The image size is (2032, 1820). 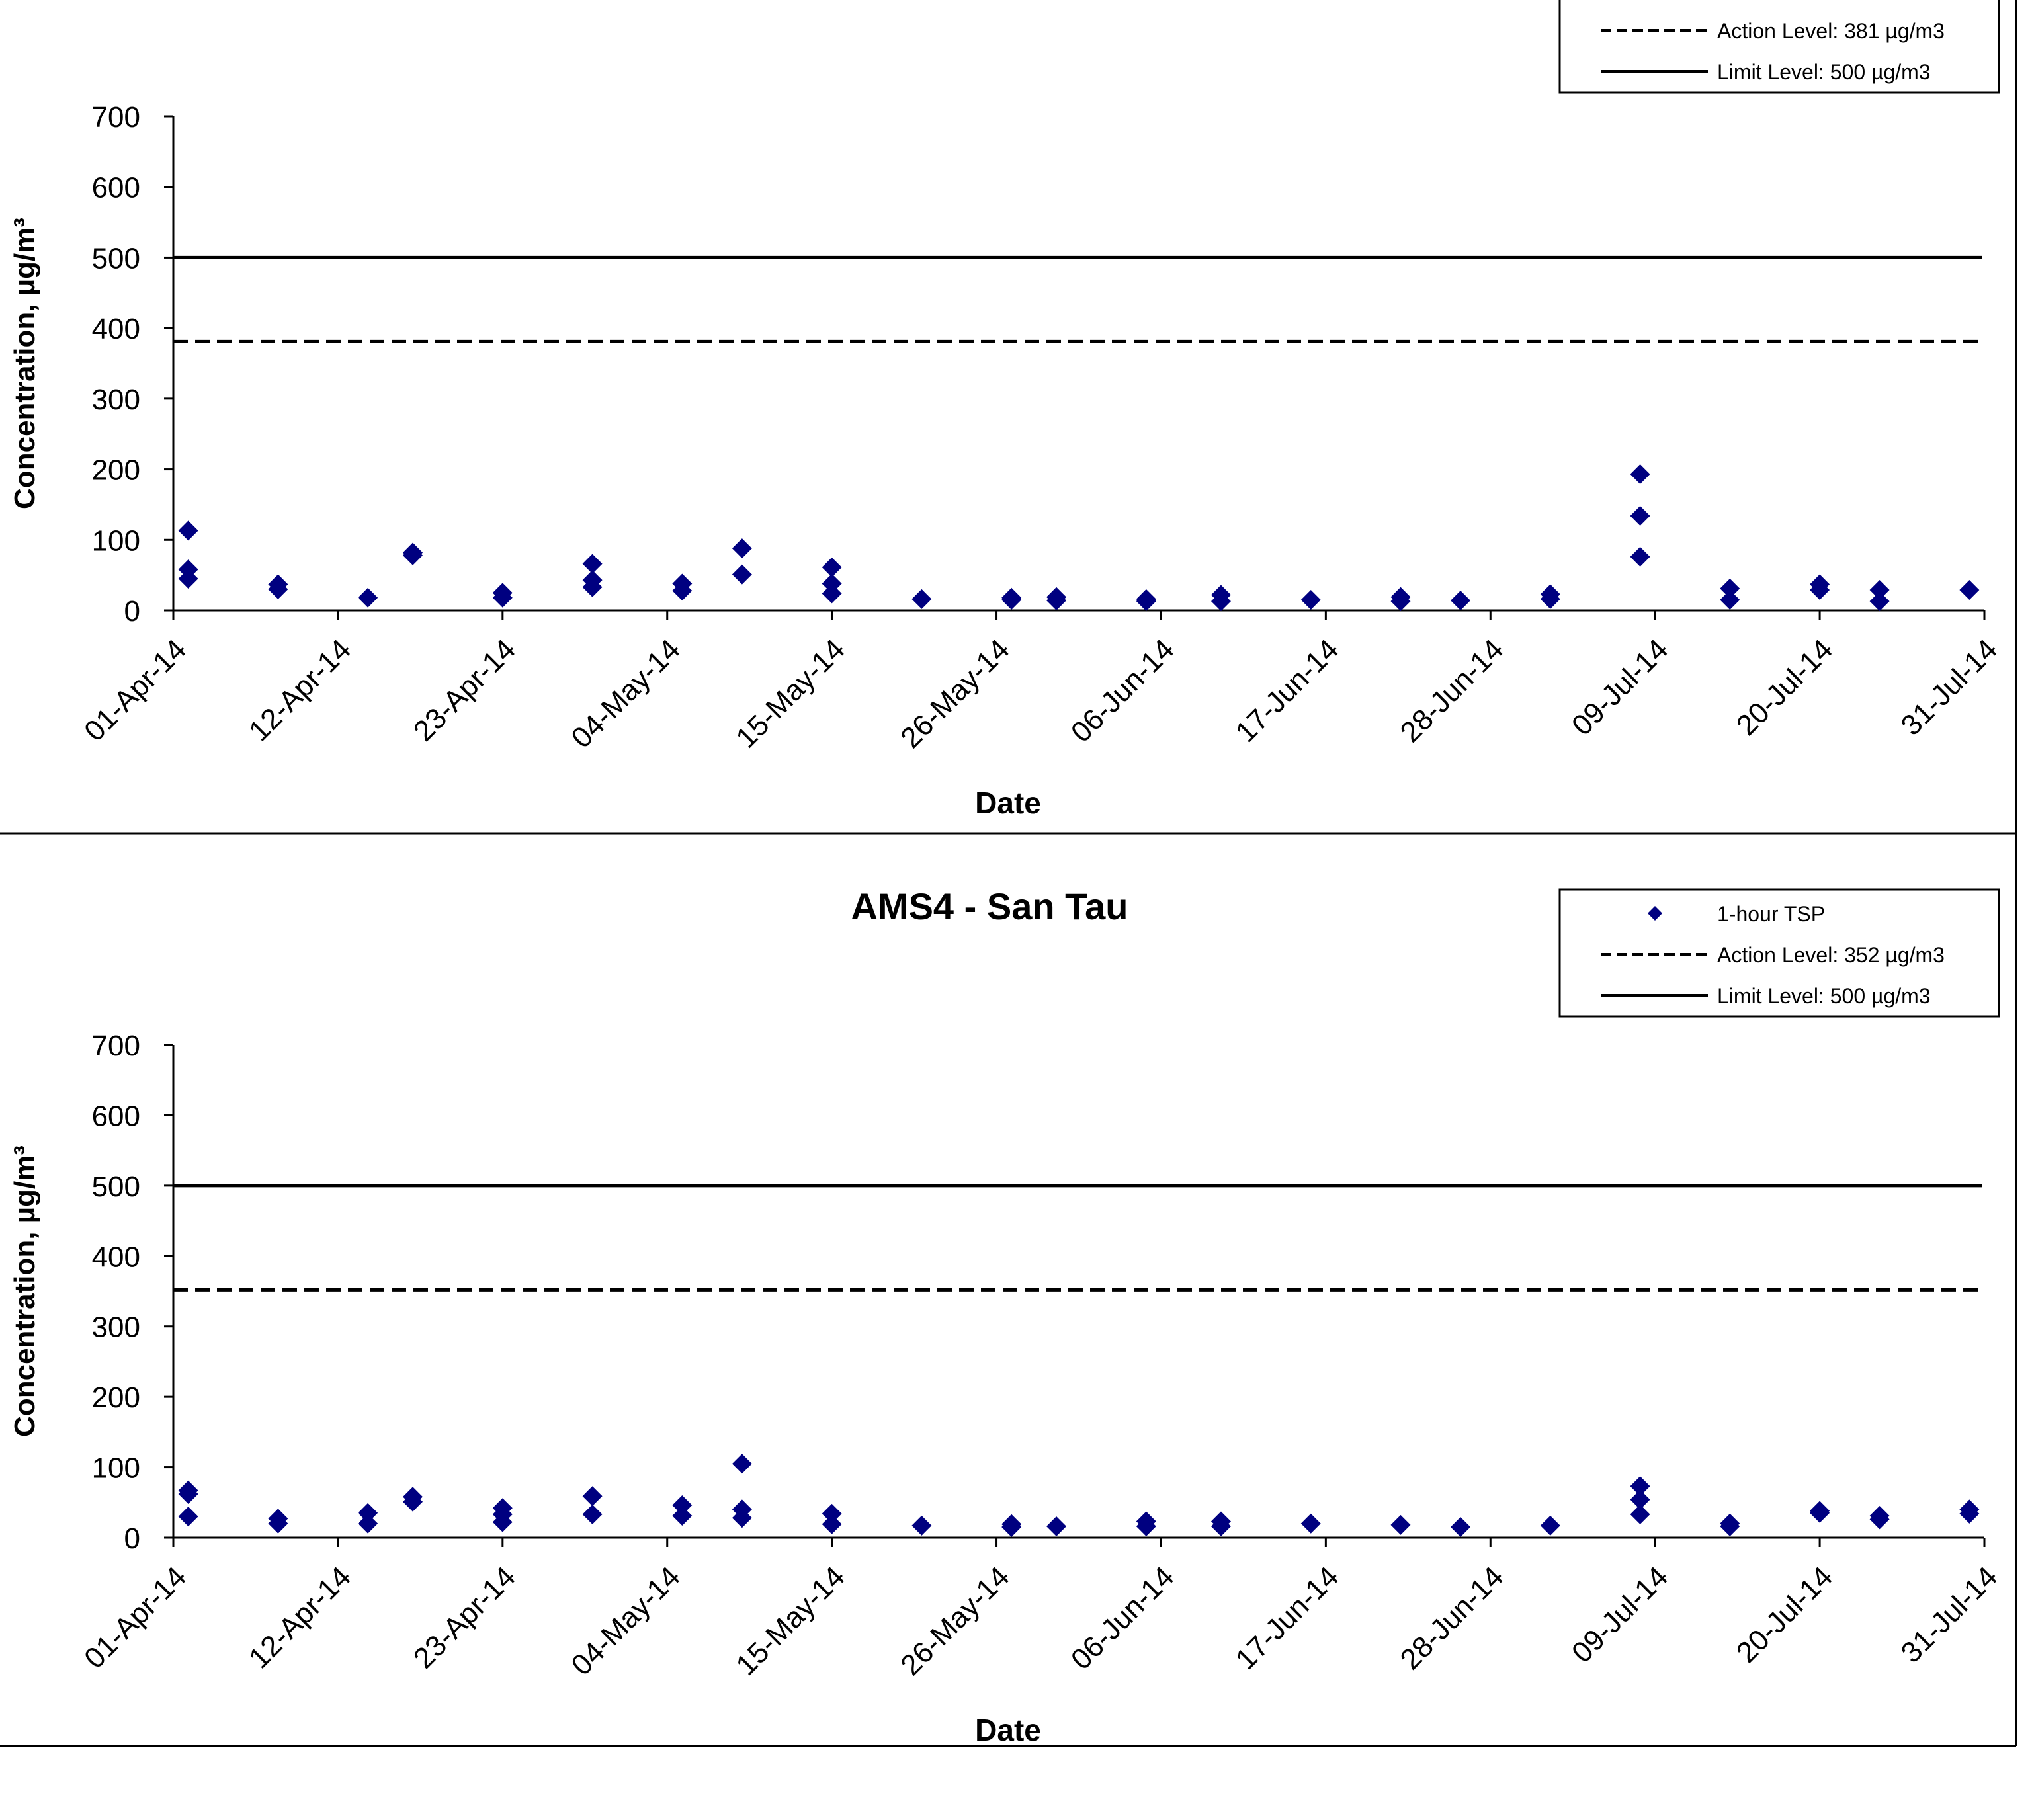 What do you see at coordinates (990, 2) in the screenshot?
I see `chart-title: AMS1 - Sha Lo Wan` at bounding box center [990, 2].